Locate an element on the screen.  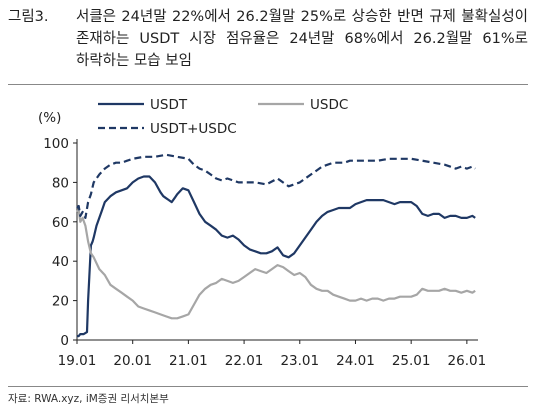
x-tick-label: 19.01 is located at coordinates (77, 361).